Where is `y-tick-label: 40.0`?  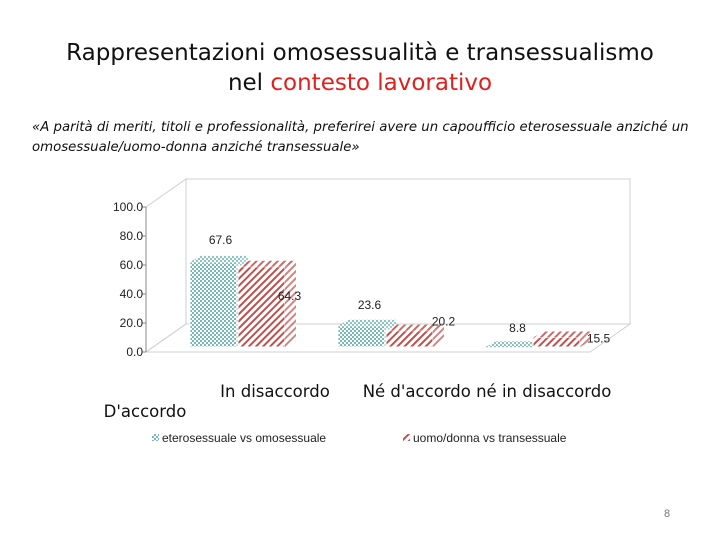
y-tick-label: 40.0 is located at coordinates (132, 294).